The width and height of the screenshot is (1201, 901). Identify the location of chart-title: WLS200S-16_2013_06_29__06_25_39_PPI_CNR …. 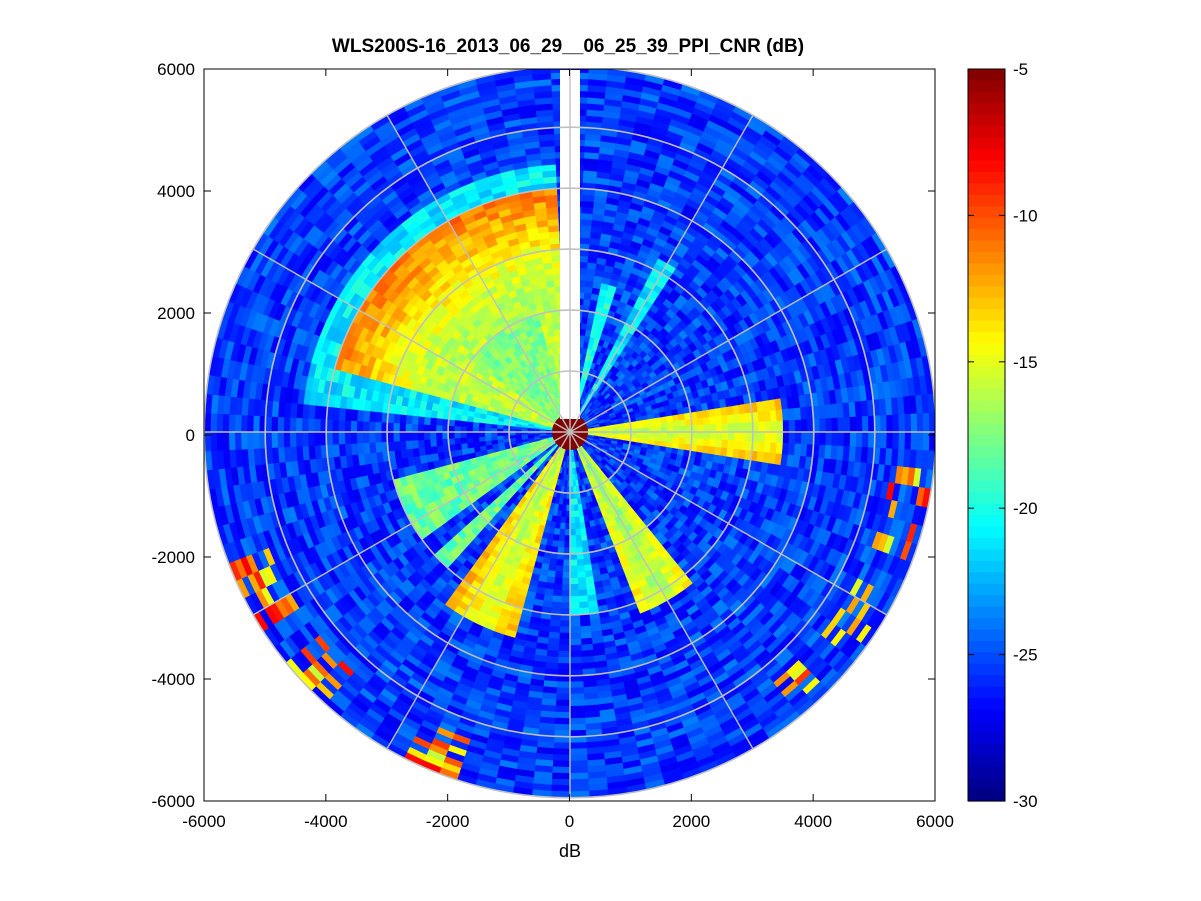
(568, 46).